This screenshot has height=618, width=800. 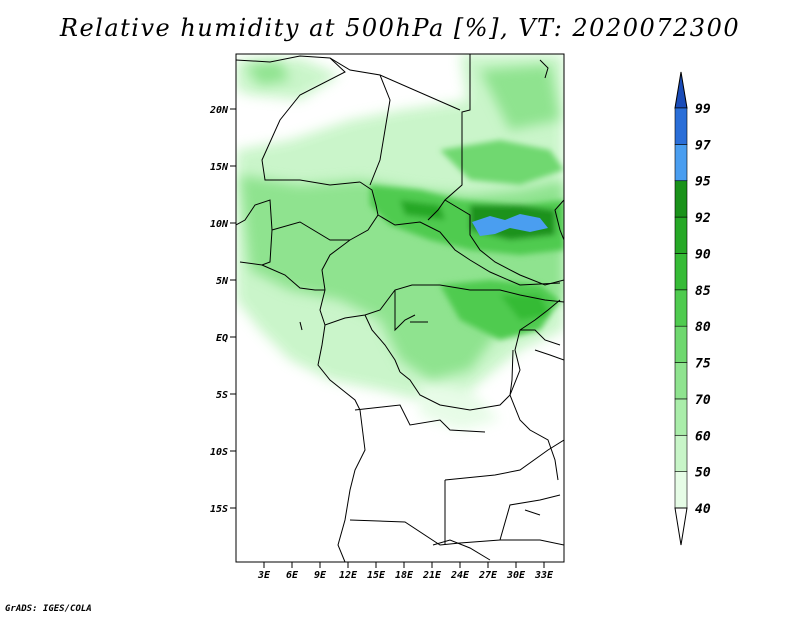 I want to click on colorbar-label: 95, so click(x=703, y=182).